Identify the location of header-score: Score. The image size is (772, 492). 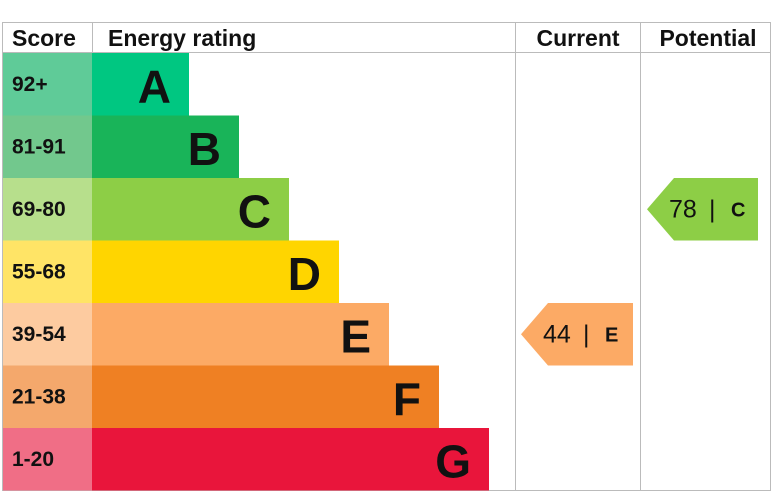
(44, 38).